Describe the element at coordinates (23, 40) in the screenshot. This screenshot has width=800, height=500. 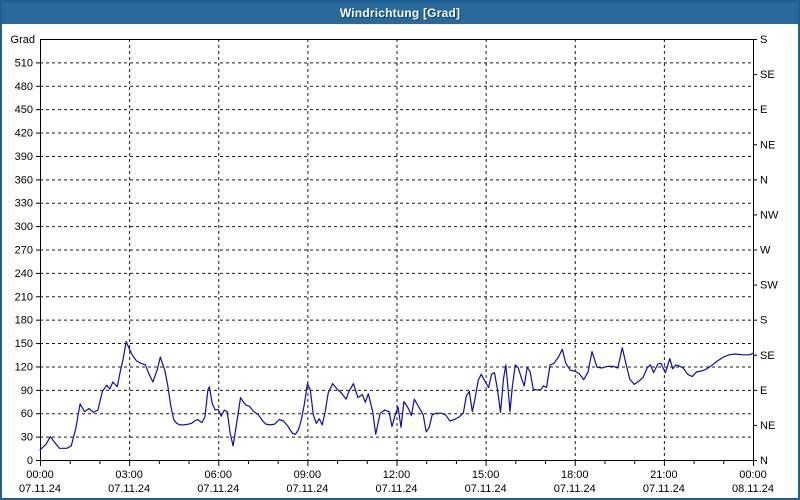
I see `y-axis-unit-label: Grad` at that location.